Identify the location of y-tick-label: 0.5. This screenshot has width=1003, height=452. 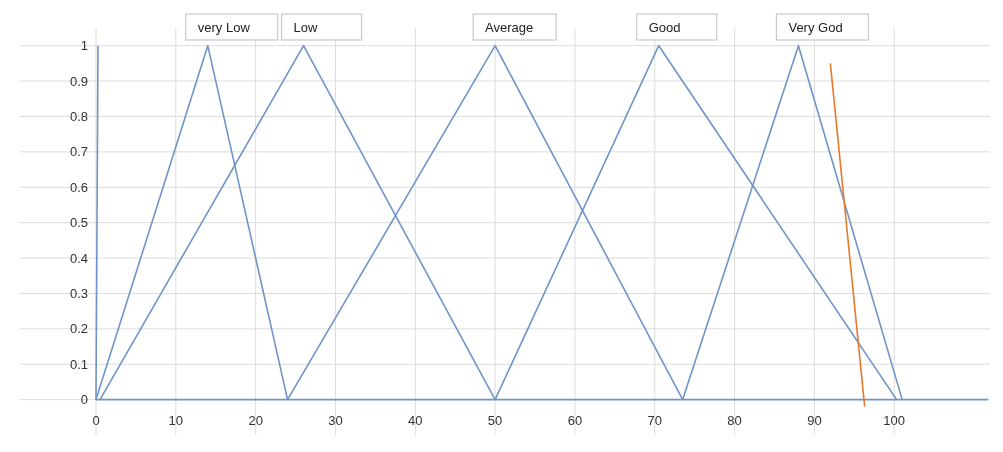
(78, 223).